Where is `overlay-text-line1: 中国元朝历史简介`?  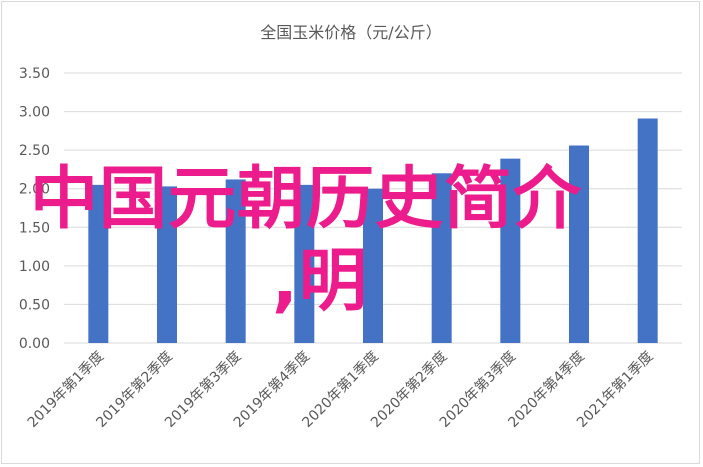
overlay-text-line1: 中国元朝历史简介 is located at coordinates (306, 199).